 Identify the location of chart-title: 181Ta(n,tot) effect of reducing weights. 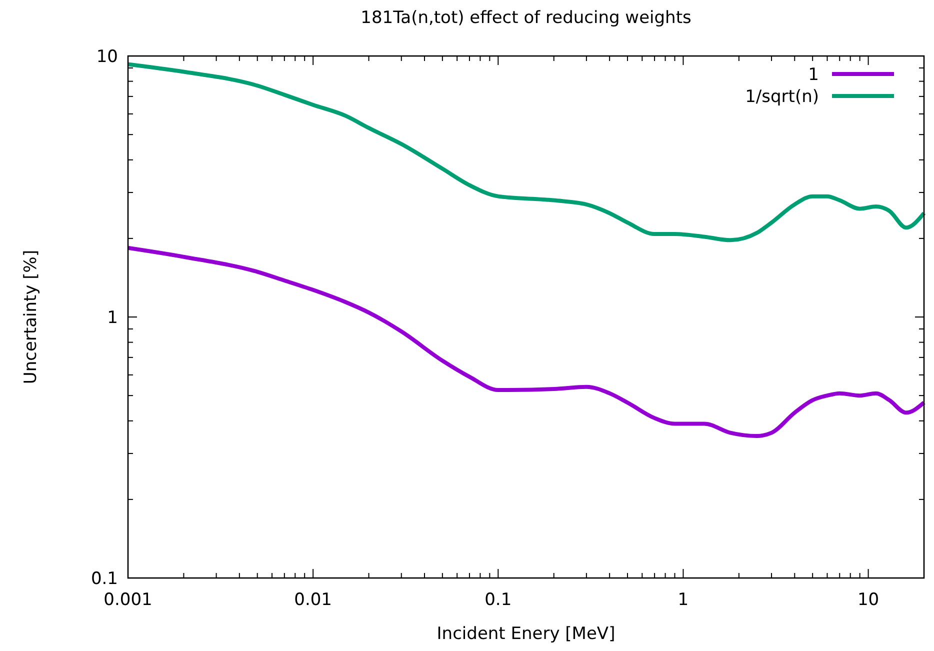
(526, 18).